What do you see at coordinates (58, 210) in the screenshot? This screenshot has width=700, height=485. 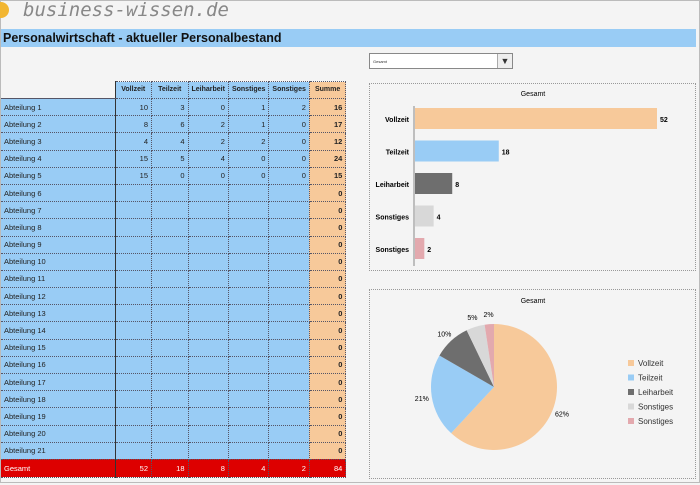 I see `row-label: Abteilung 7` at bounding box center [58, 210].